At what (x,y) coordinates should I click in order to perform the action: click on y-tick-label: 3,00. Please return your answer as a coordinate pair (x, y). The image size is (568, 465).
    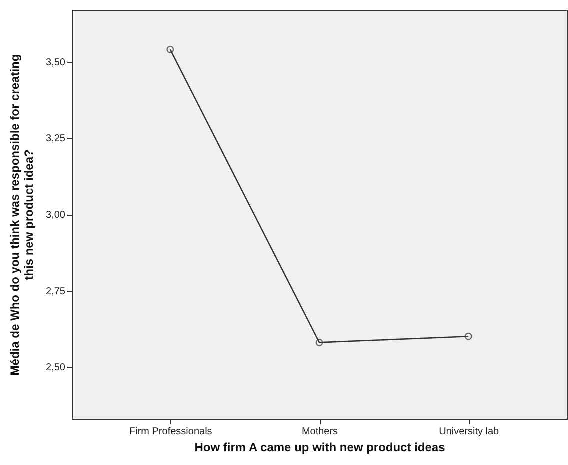
    Looking at the image, I should click on (56, 215).